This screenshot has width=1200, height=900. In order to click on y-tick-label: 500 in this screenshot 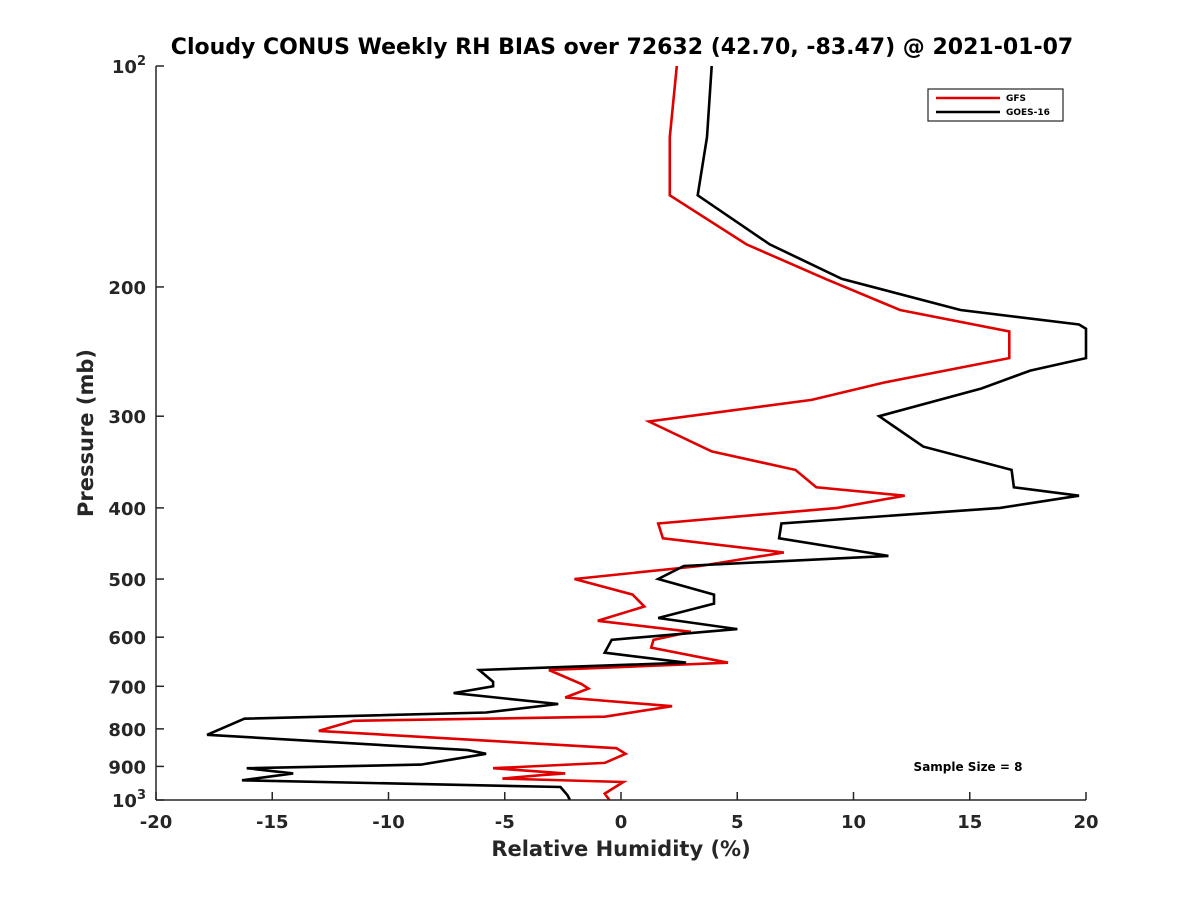, I will do `click(127, 580)`.